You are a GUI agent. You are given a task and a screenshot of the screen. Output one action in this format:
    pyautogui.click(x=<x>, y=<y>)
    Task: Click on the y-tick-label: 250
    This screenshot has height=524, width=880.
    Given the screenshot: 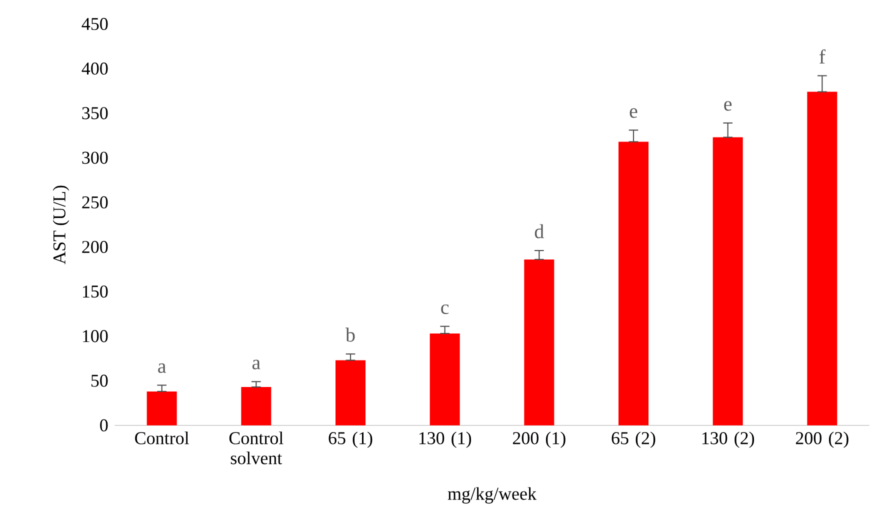 What is the action you would take?
    pyautogui.click(x=95, y=202)
    